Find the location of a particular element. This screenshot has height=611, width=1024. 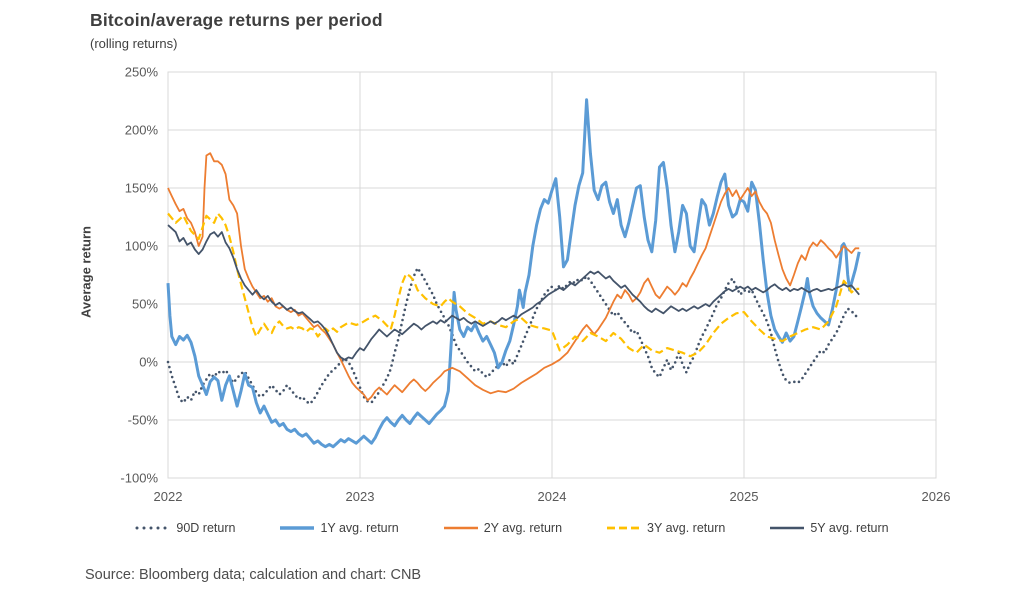

legend-marker-3y-dashed-line-icon is located at coordinates (624, 528).